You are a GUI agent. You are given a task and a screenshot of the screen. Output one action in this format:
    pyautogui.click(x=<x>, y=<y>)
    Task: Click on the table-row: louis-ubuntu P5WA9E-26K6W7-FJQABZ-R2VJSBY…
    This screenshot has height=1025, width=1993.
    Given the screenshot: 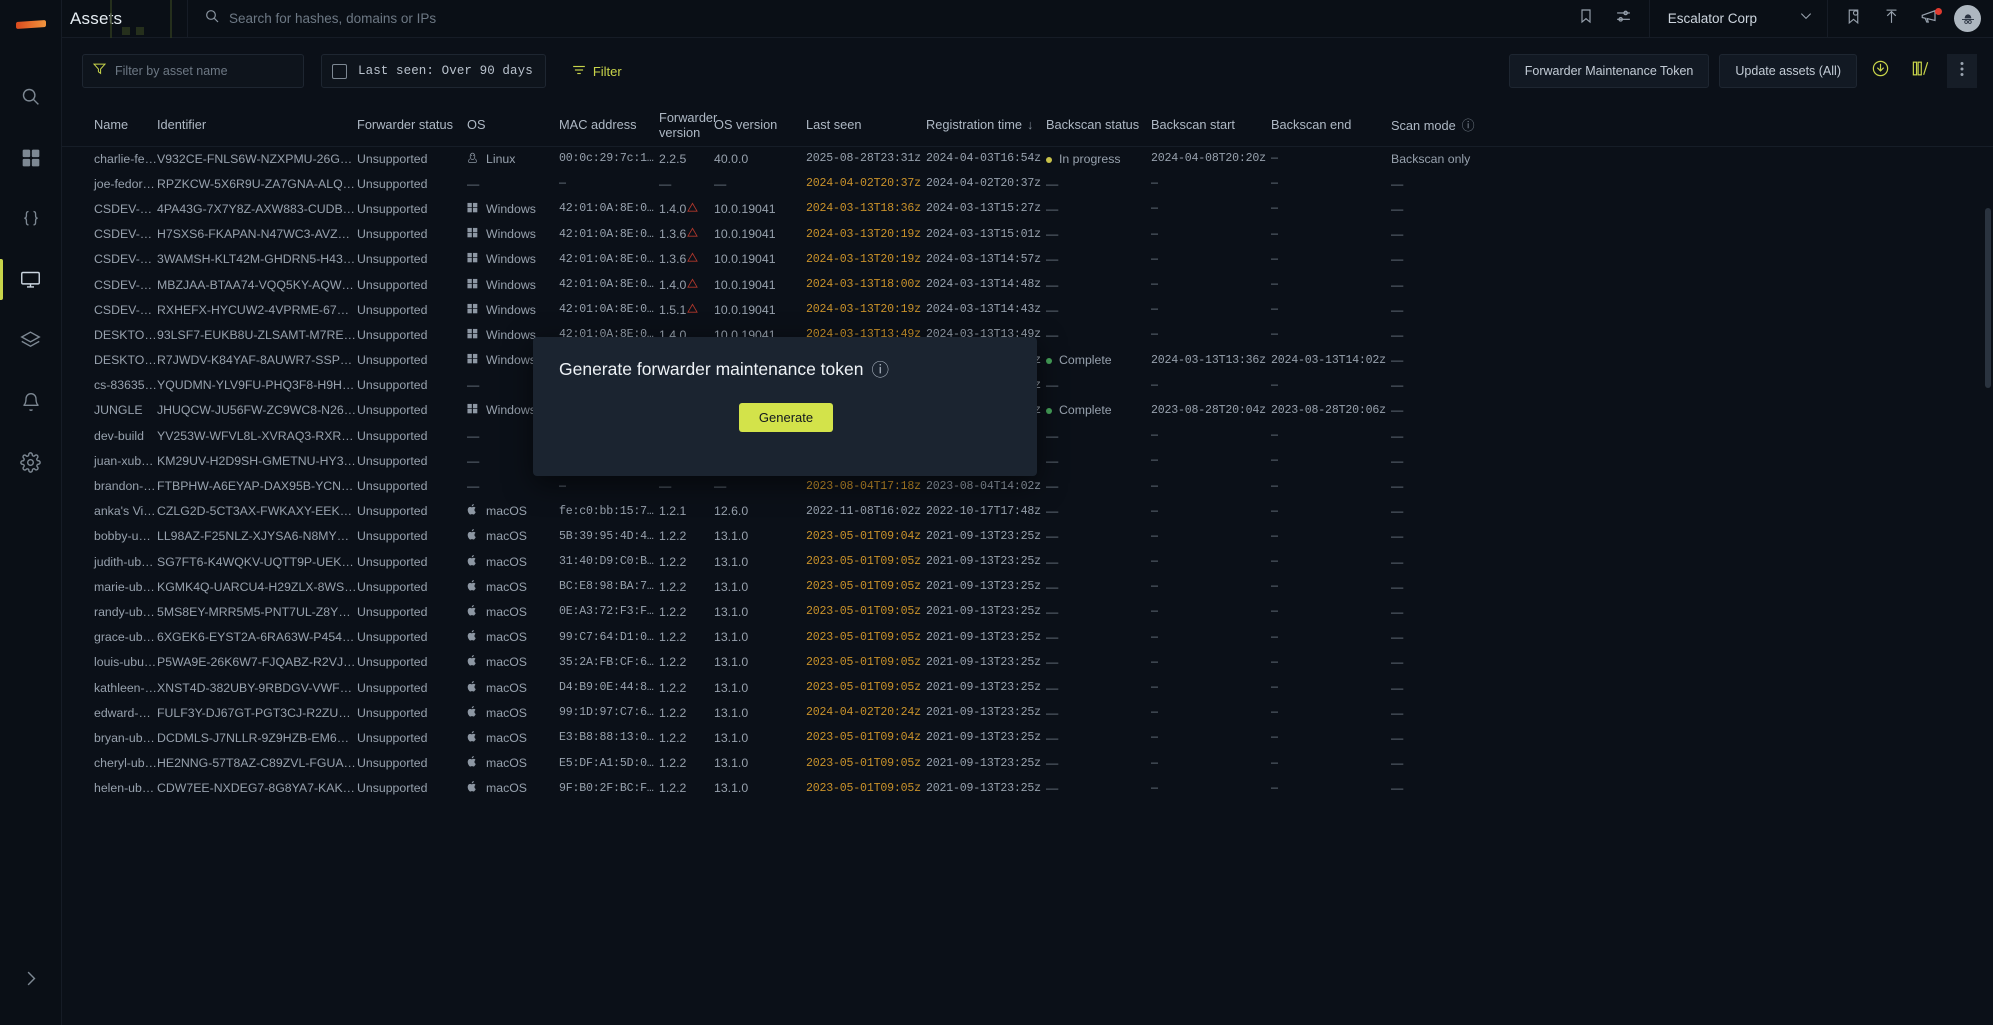 What is the action you would take?
    pyautogui.click(x=1027, y=662)
    